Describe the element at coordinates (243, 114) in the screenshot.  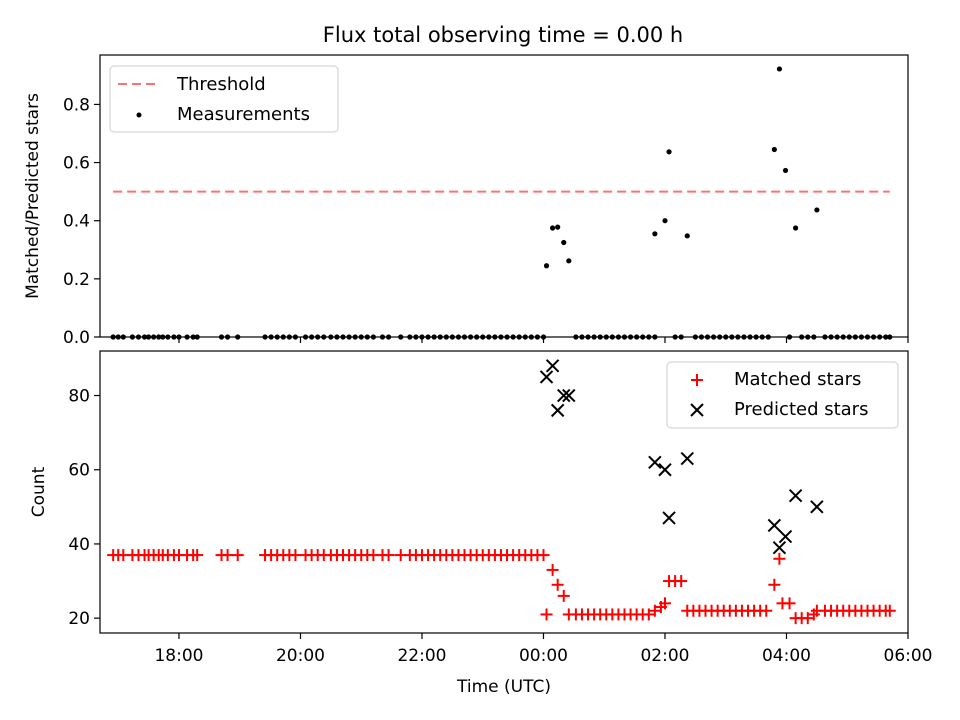
I see `measurements-legend-label: Measurements` at that location.